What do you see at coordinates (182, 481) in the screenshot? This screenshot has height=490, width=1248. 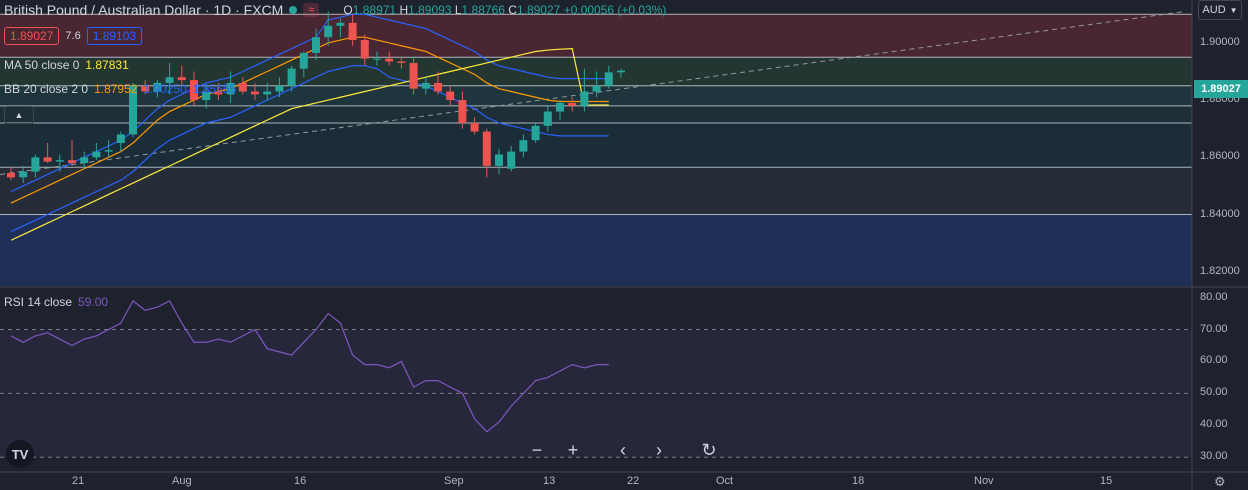 I see `time-tick-label: Aug` at bounding box center [182, 481].